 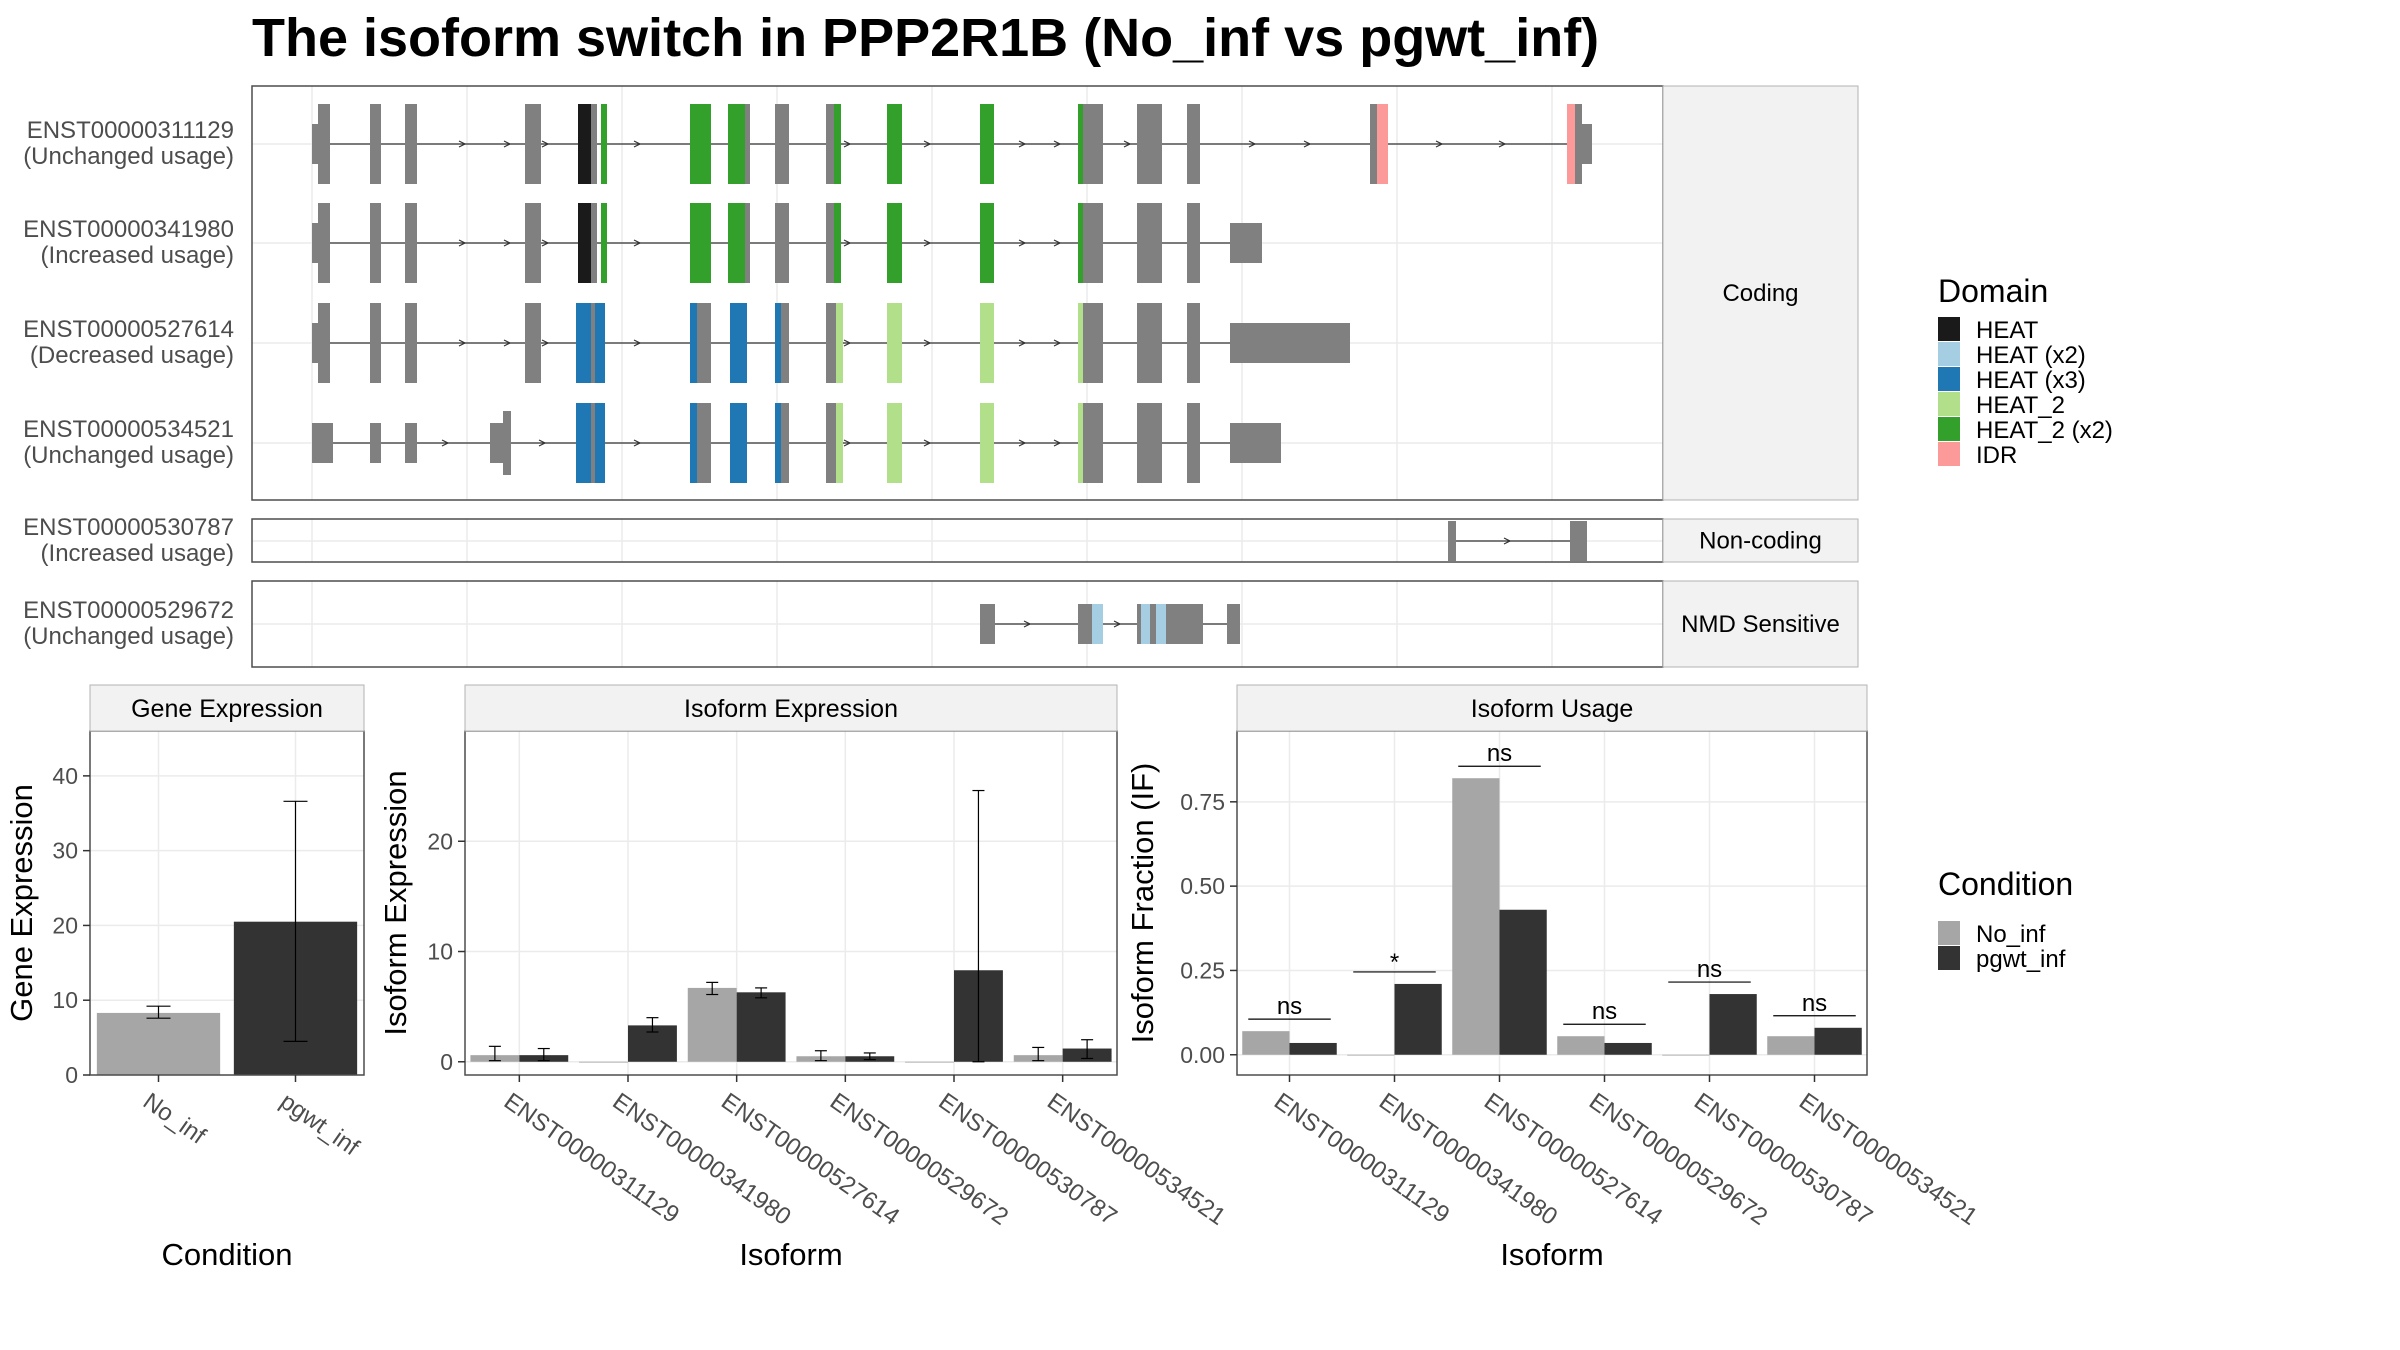 I want to click on y-axis-title: Isoform Fraction (IF), so click(x=1142, y=903).